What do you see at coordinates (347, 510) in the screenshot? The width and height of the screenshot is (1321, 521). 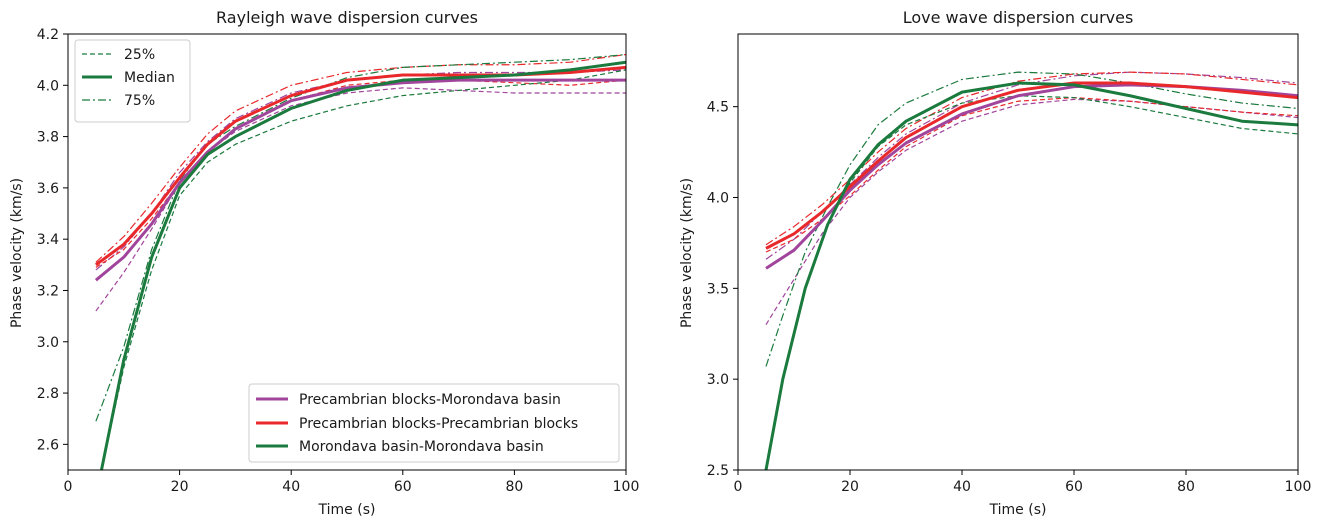 I see `rayleigh-x-axis-label: Time (s)` at bounding box center [347, 510].